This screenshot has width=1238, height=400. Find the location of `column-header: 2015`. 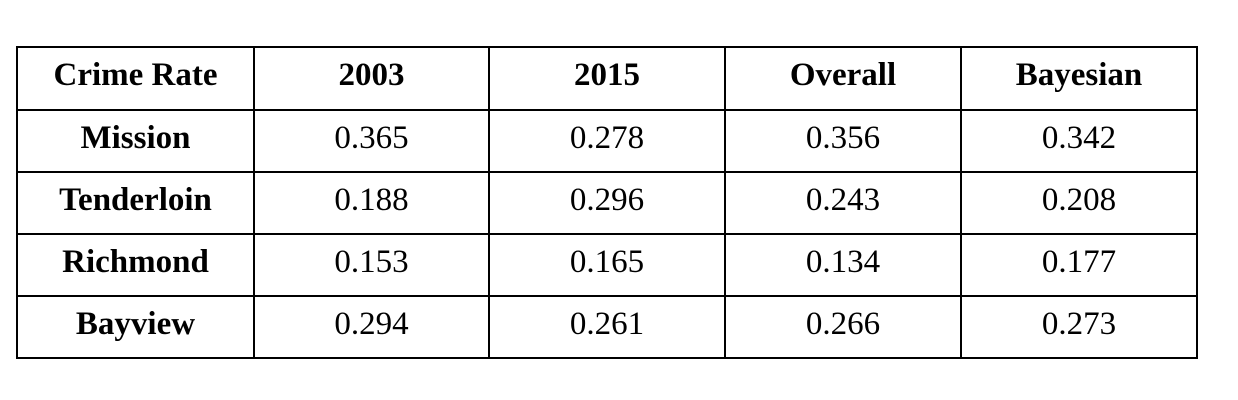

column-header: 2015 is located at coordinates (607, 78).